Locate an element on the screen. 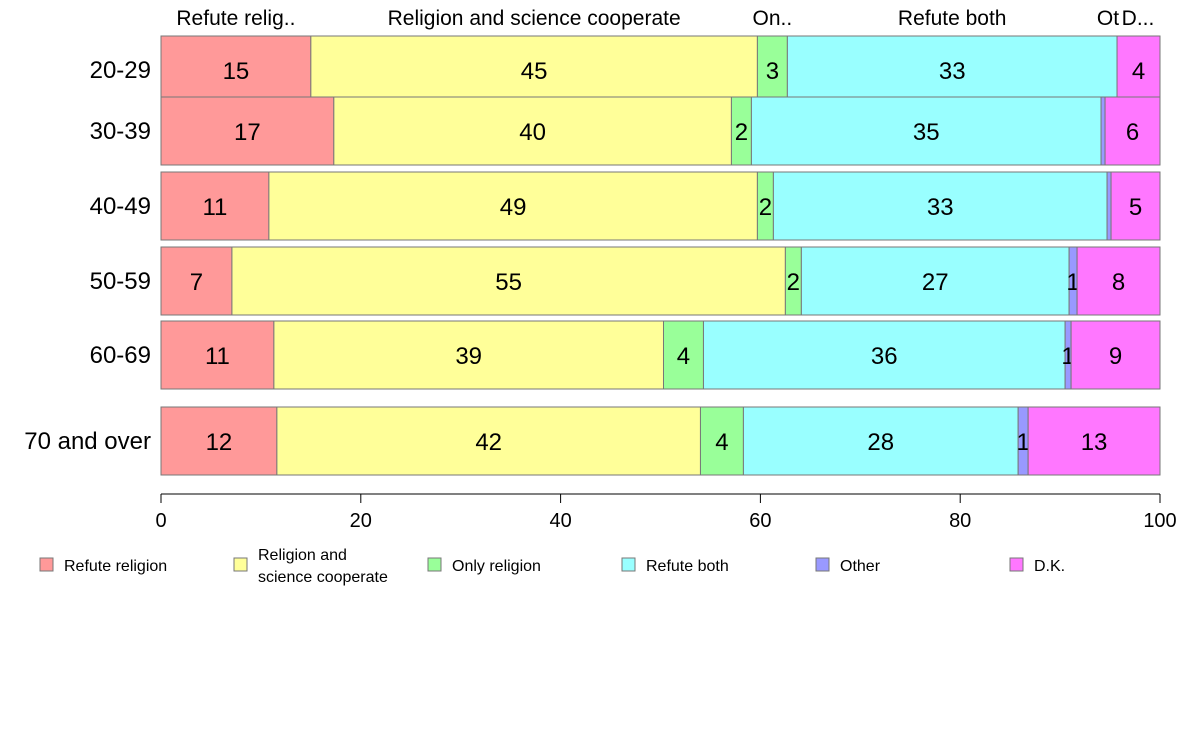 The image size is (1188, 736). top-series-label: Refute both is located at coordinates (952, 18).